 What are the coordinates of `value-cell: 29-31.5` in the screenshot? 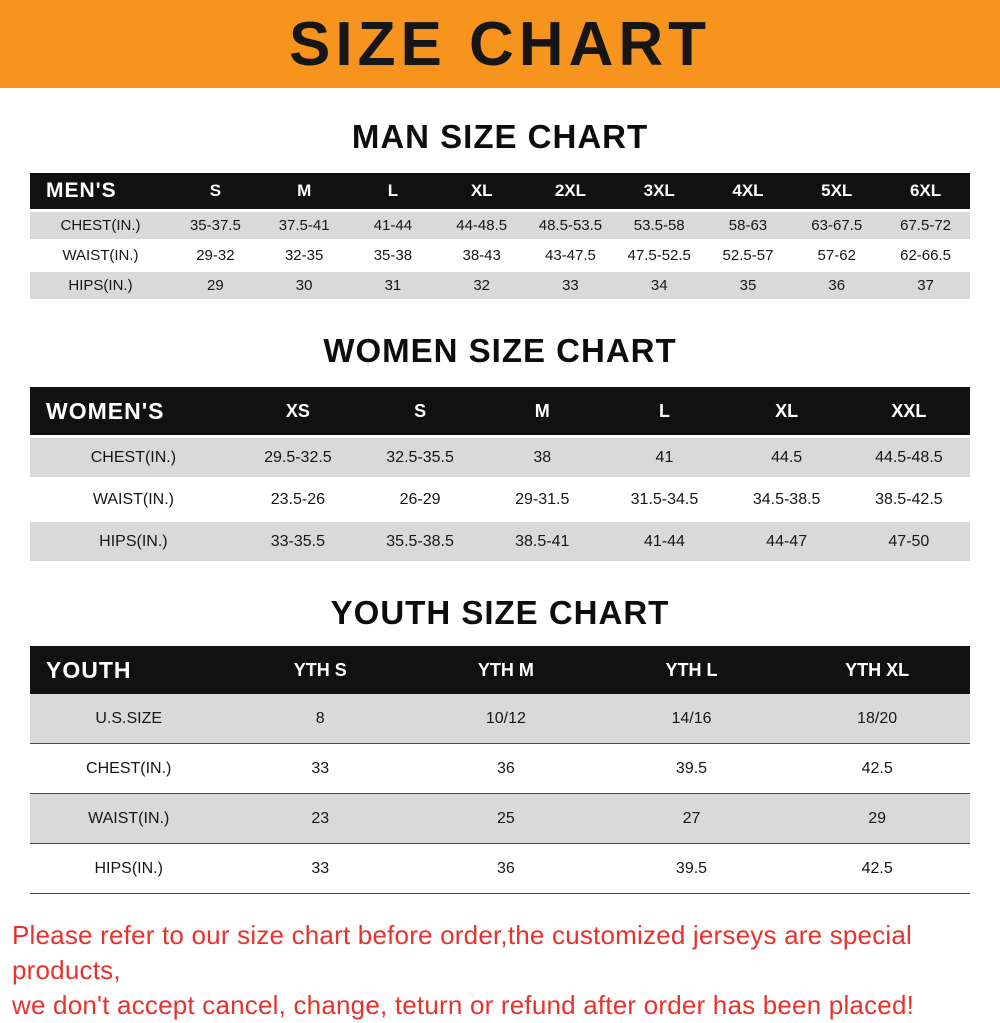 It's located at (542, 499).